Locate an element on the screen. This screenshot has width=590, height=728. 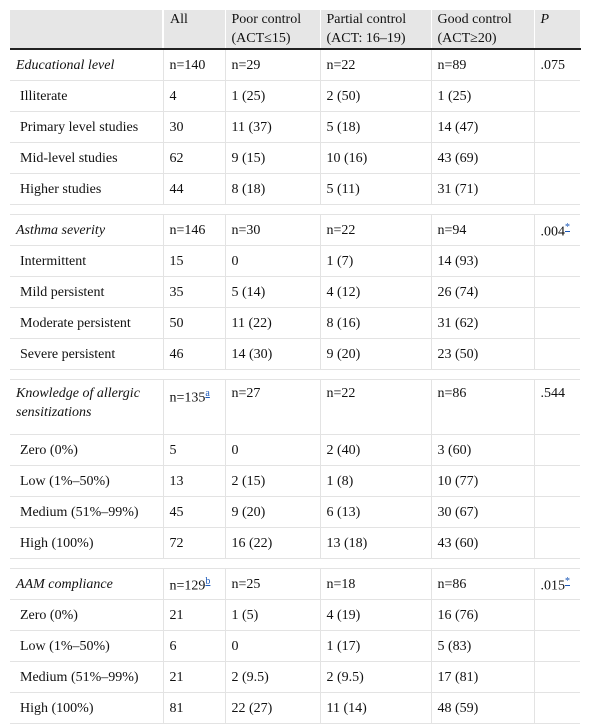
cell-all: 4 is located at coordinates (194, 96).